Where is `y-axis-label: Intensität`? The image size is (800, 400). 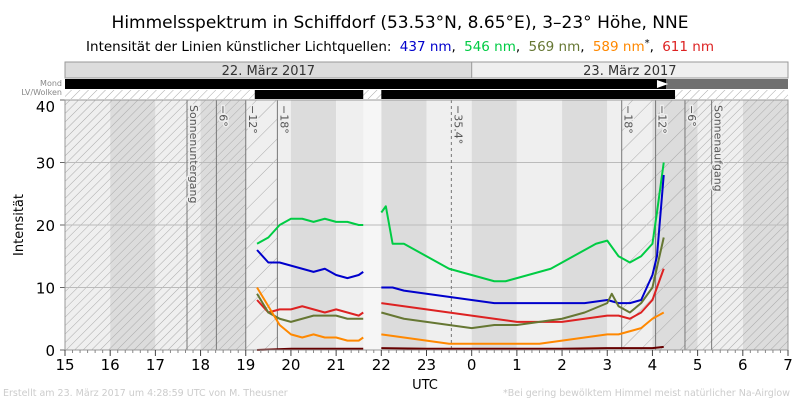 y-axis-label: Intensität is located at coordinates (19, 225).